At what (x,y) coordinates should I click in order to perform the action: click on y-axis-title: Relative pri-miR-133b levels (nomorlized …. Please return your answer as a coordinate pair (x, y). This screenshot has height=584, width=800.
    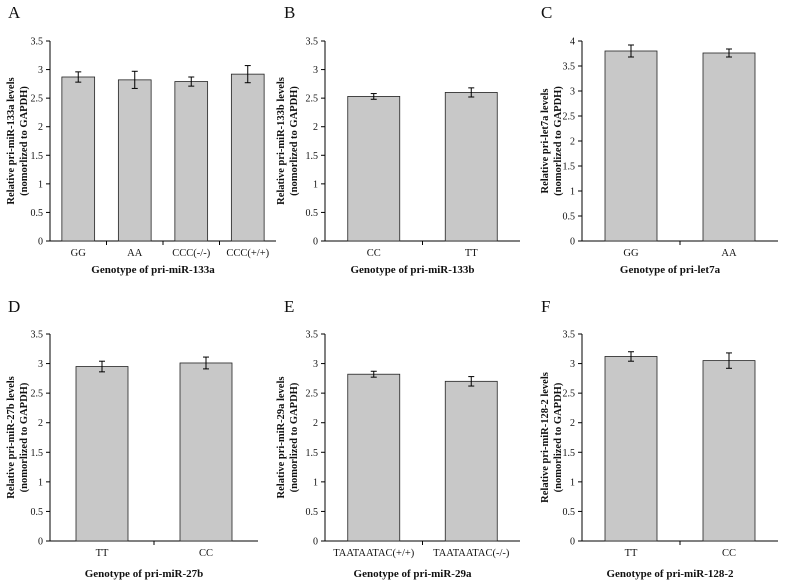
    Looking at the image, I should click on (288, 141).